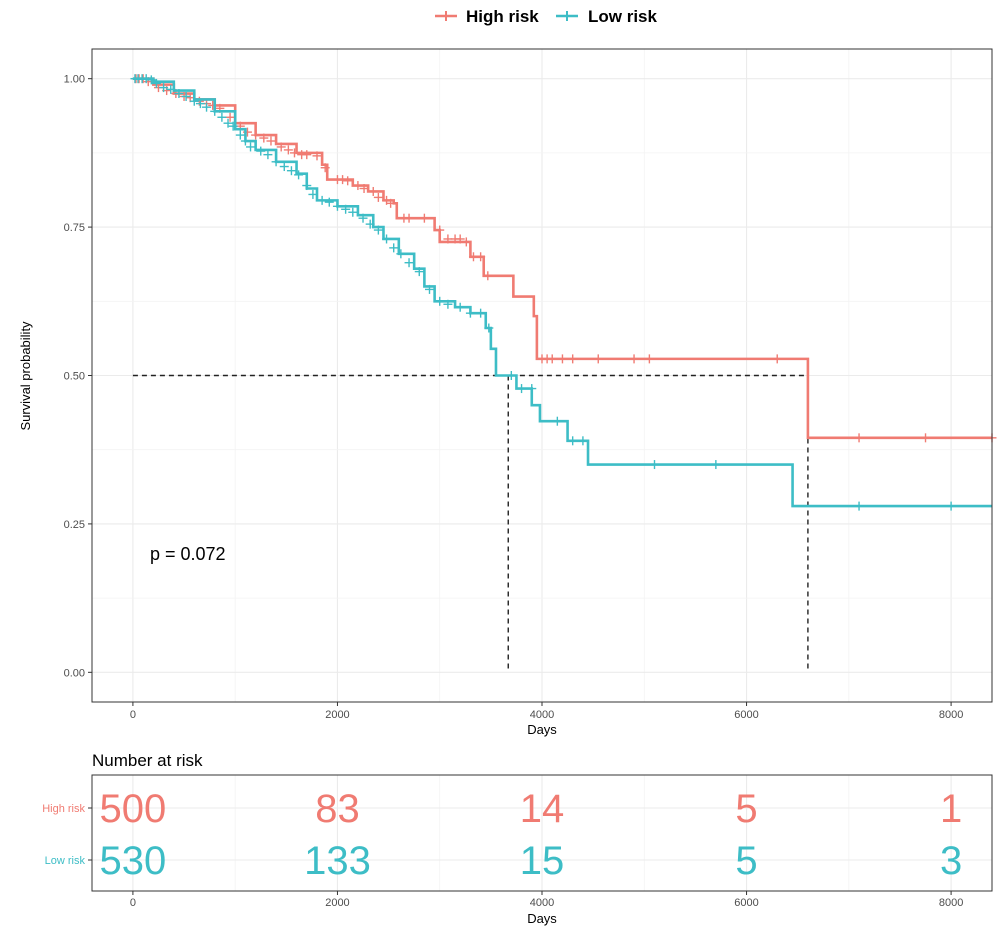 Image resolution: width=999 pixels, height=934 pixels. I want to click on risk-count-low-risk: 530, so click(133, 861).